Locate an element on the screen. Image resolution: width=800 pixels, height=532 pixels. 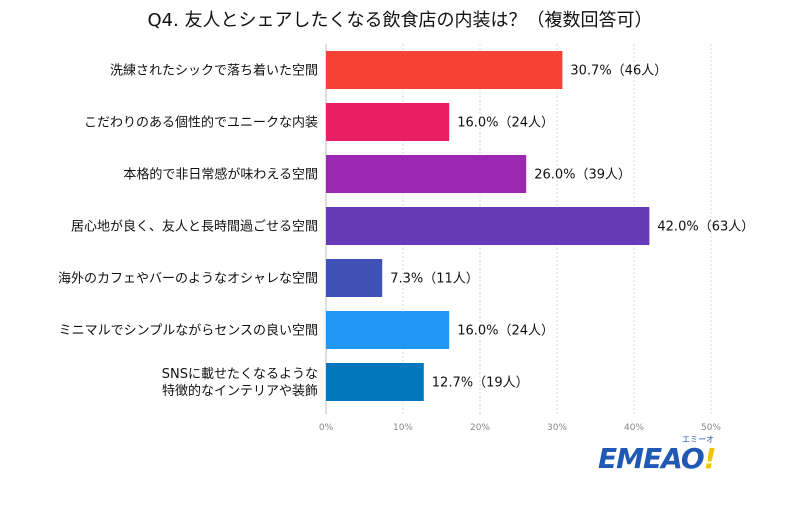
x-tick-label: 40% is located at coordinates (634, 428).